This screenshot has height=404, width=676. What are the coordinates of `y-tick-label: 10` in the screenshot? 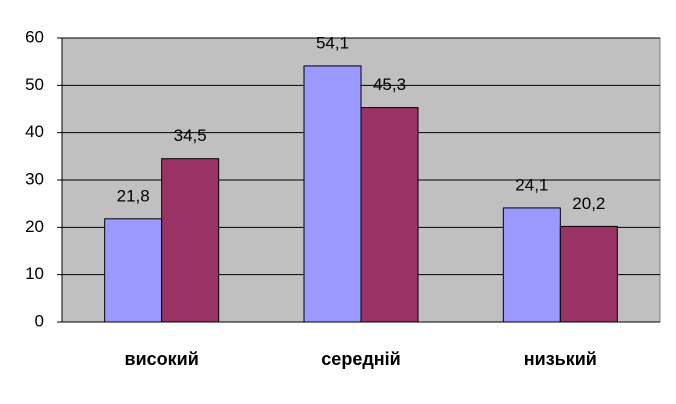 It's located at (34, 273).